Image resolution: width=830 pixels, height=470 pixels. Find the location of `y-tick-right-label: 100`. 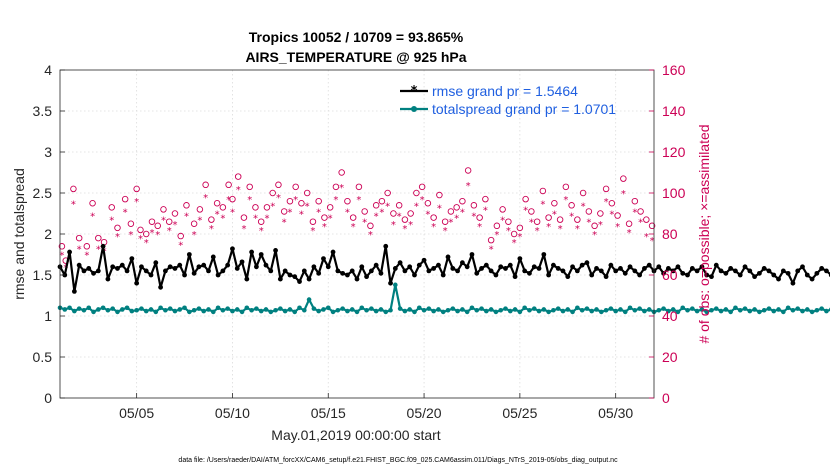

y-tick-right-label: 100 is located at coordinates (674, 193).